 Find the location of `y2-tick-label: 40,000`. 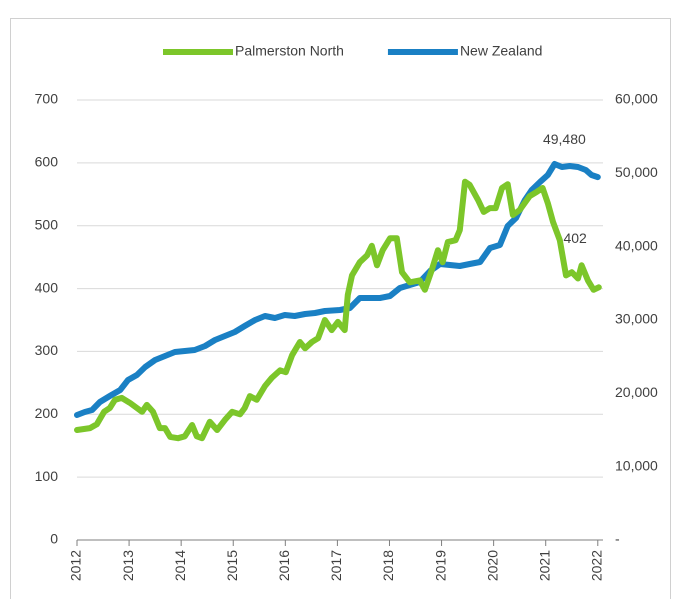

y2-tick-label: 40,000 is located at coordinates (636, 245).